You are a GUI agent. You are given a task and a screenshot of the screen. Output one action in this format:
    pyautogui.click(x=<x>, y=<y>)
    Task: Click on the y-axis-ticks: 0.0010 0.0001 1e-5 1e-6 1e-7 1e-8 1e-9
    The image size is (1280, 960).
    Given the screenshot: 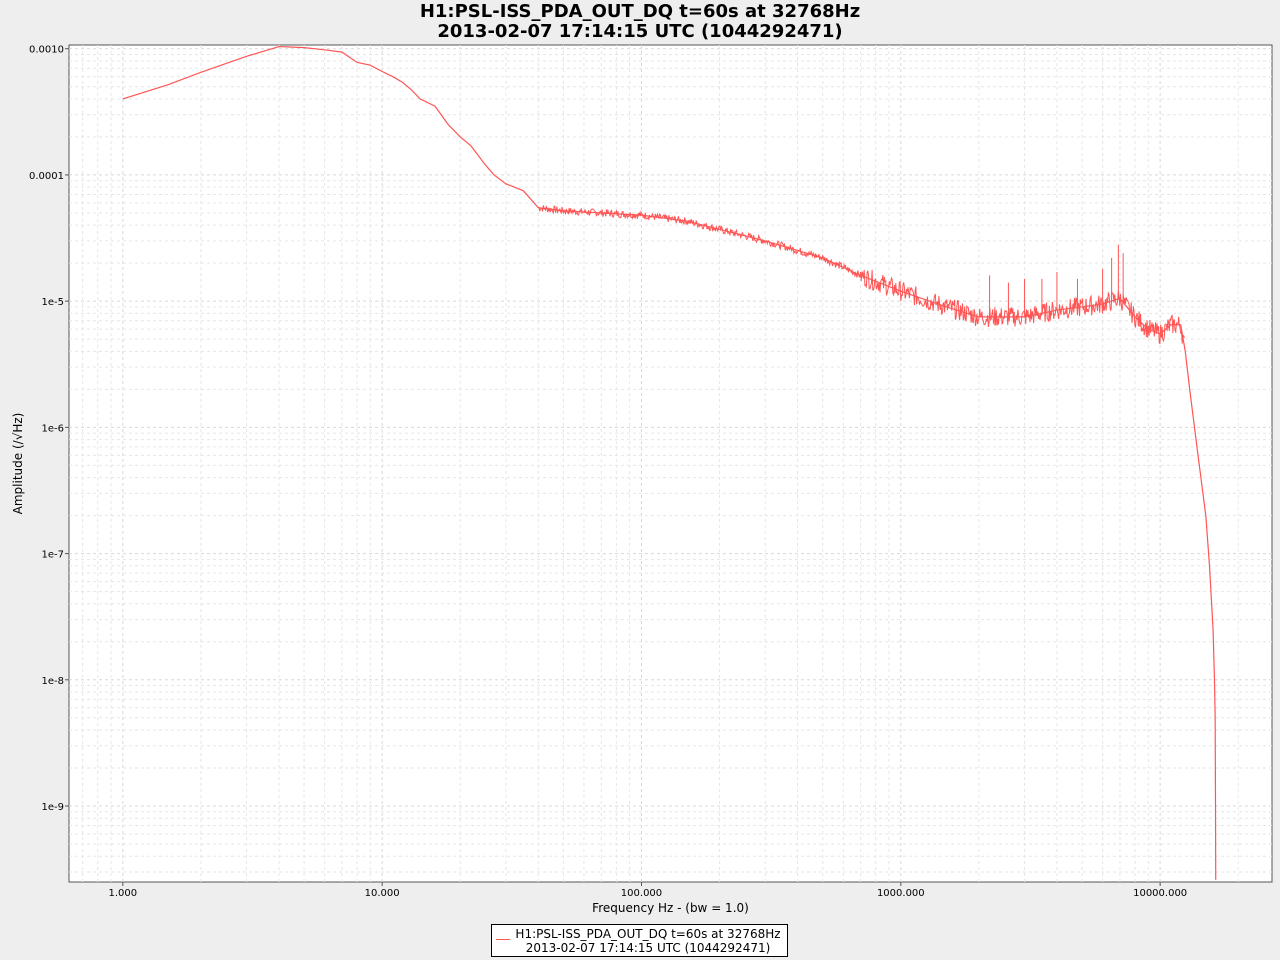 What is the action you would take?
    pyautogui.click(x=49, y=429)
    